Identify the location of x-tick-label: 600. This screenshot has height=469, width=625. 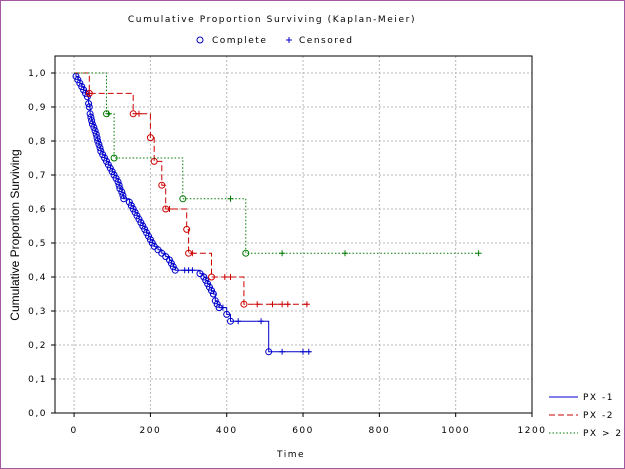
(303, 431).